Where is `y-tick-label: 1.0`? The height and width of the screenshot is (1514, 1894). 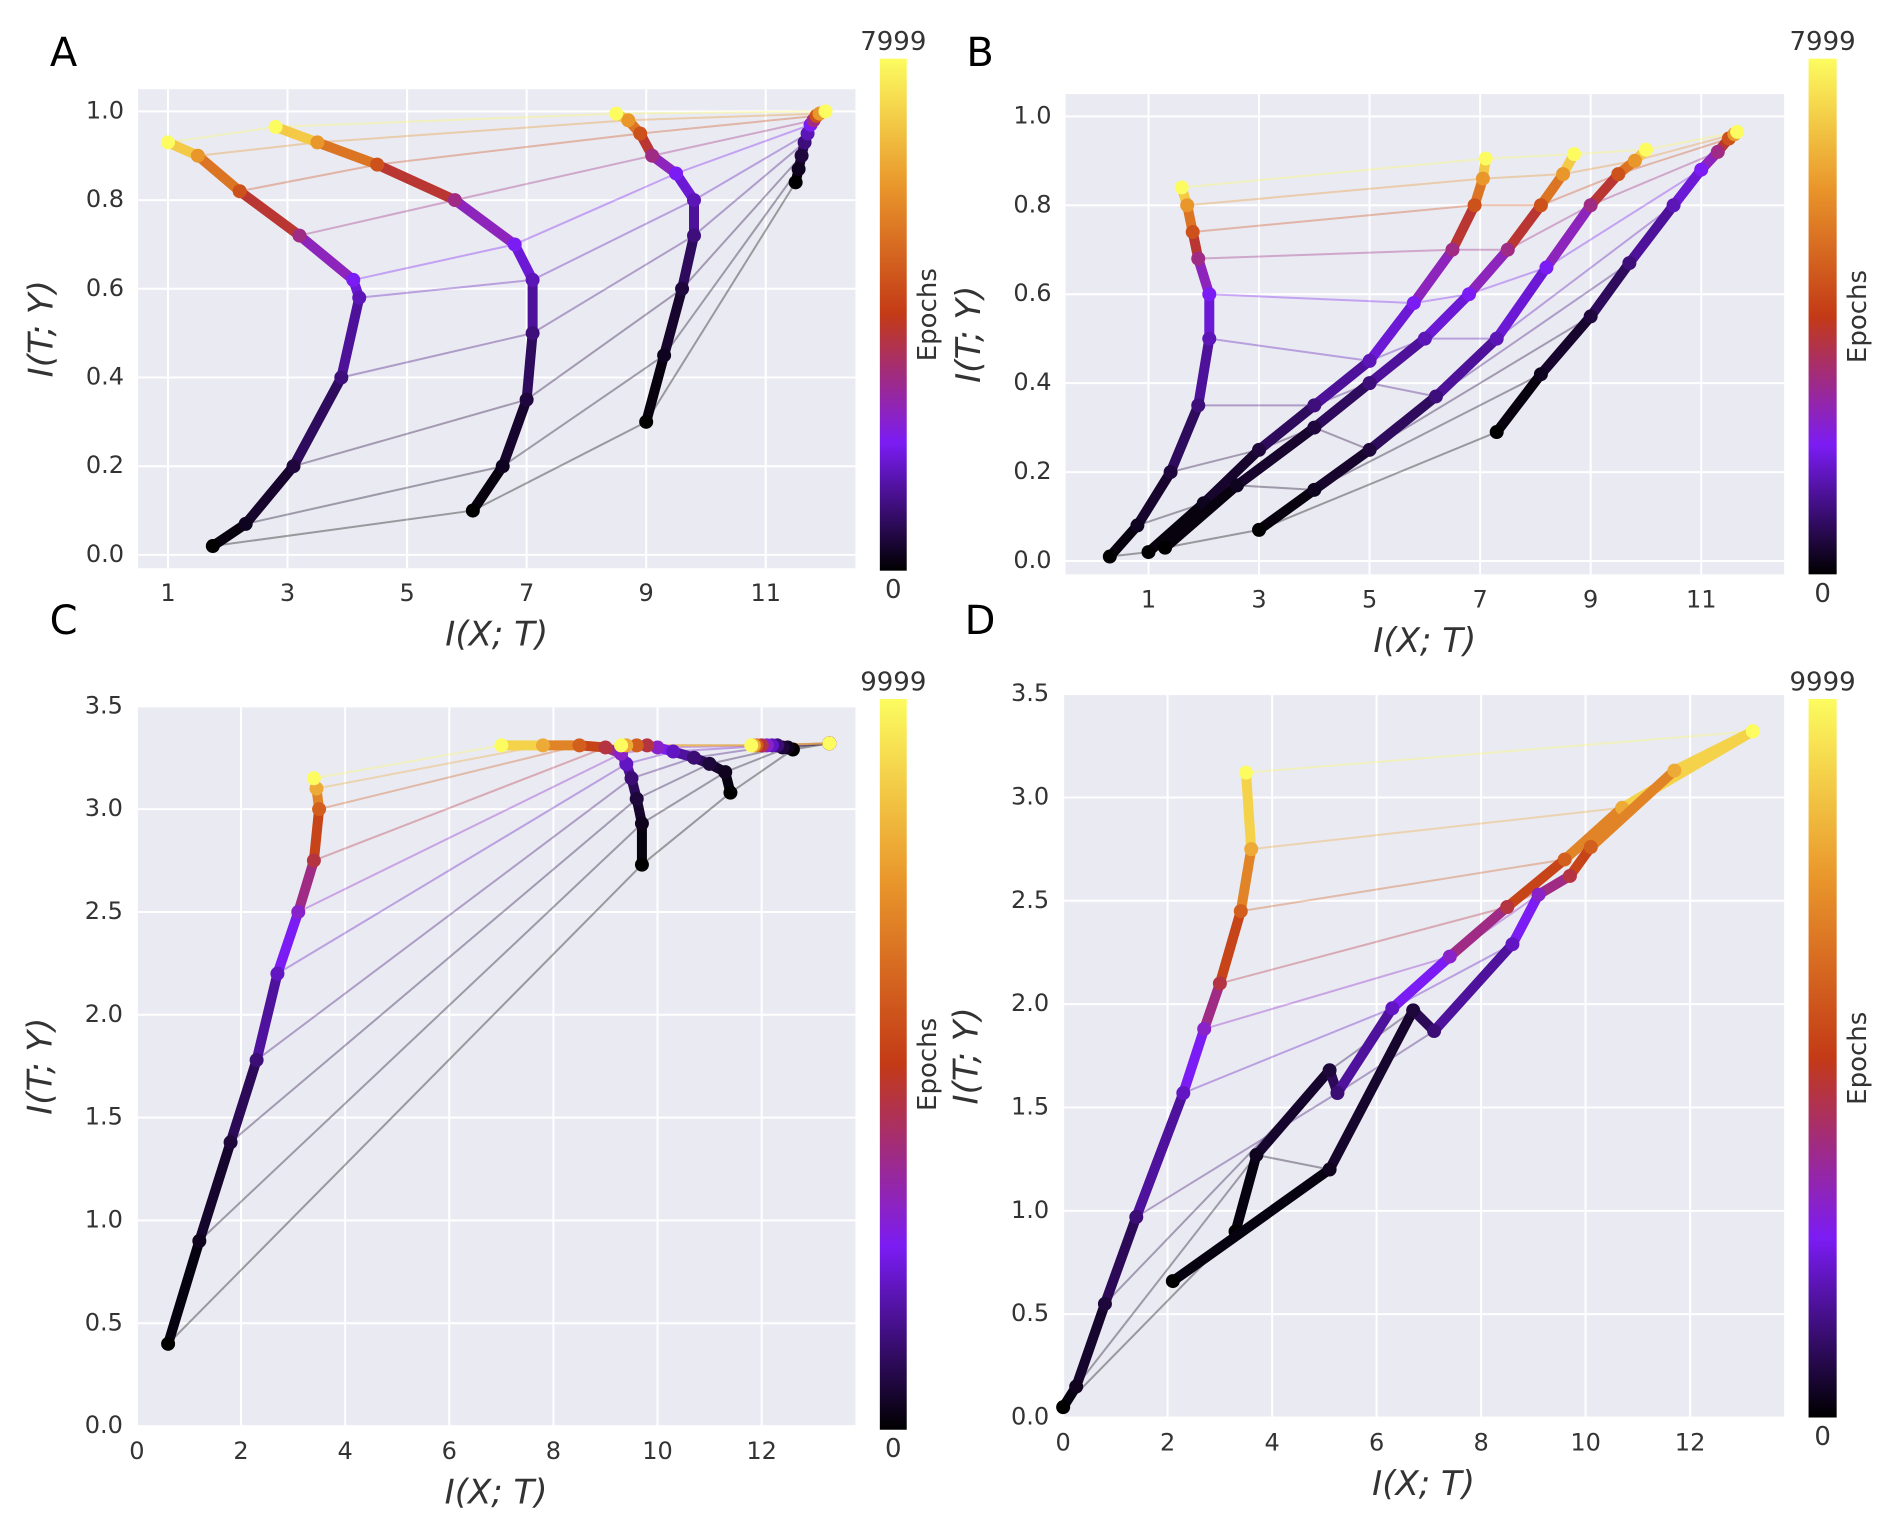
y-tick-label: 1.0 is located at coordinates (1030, 1210).